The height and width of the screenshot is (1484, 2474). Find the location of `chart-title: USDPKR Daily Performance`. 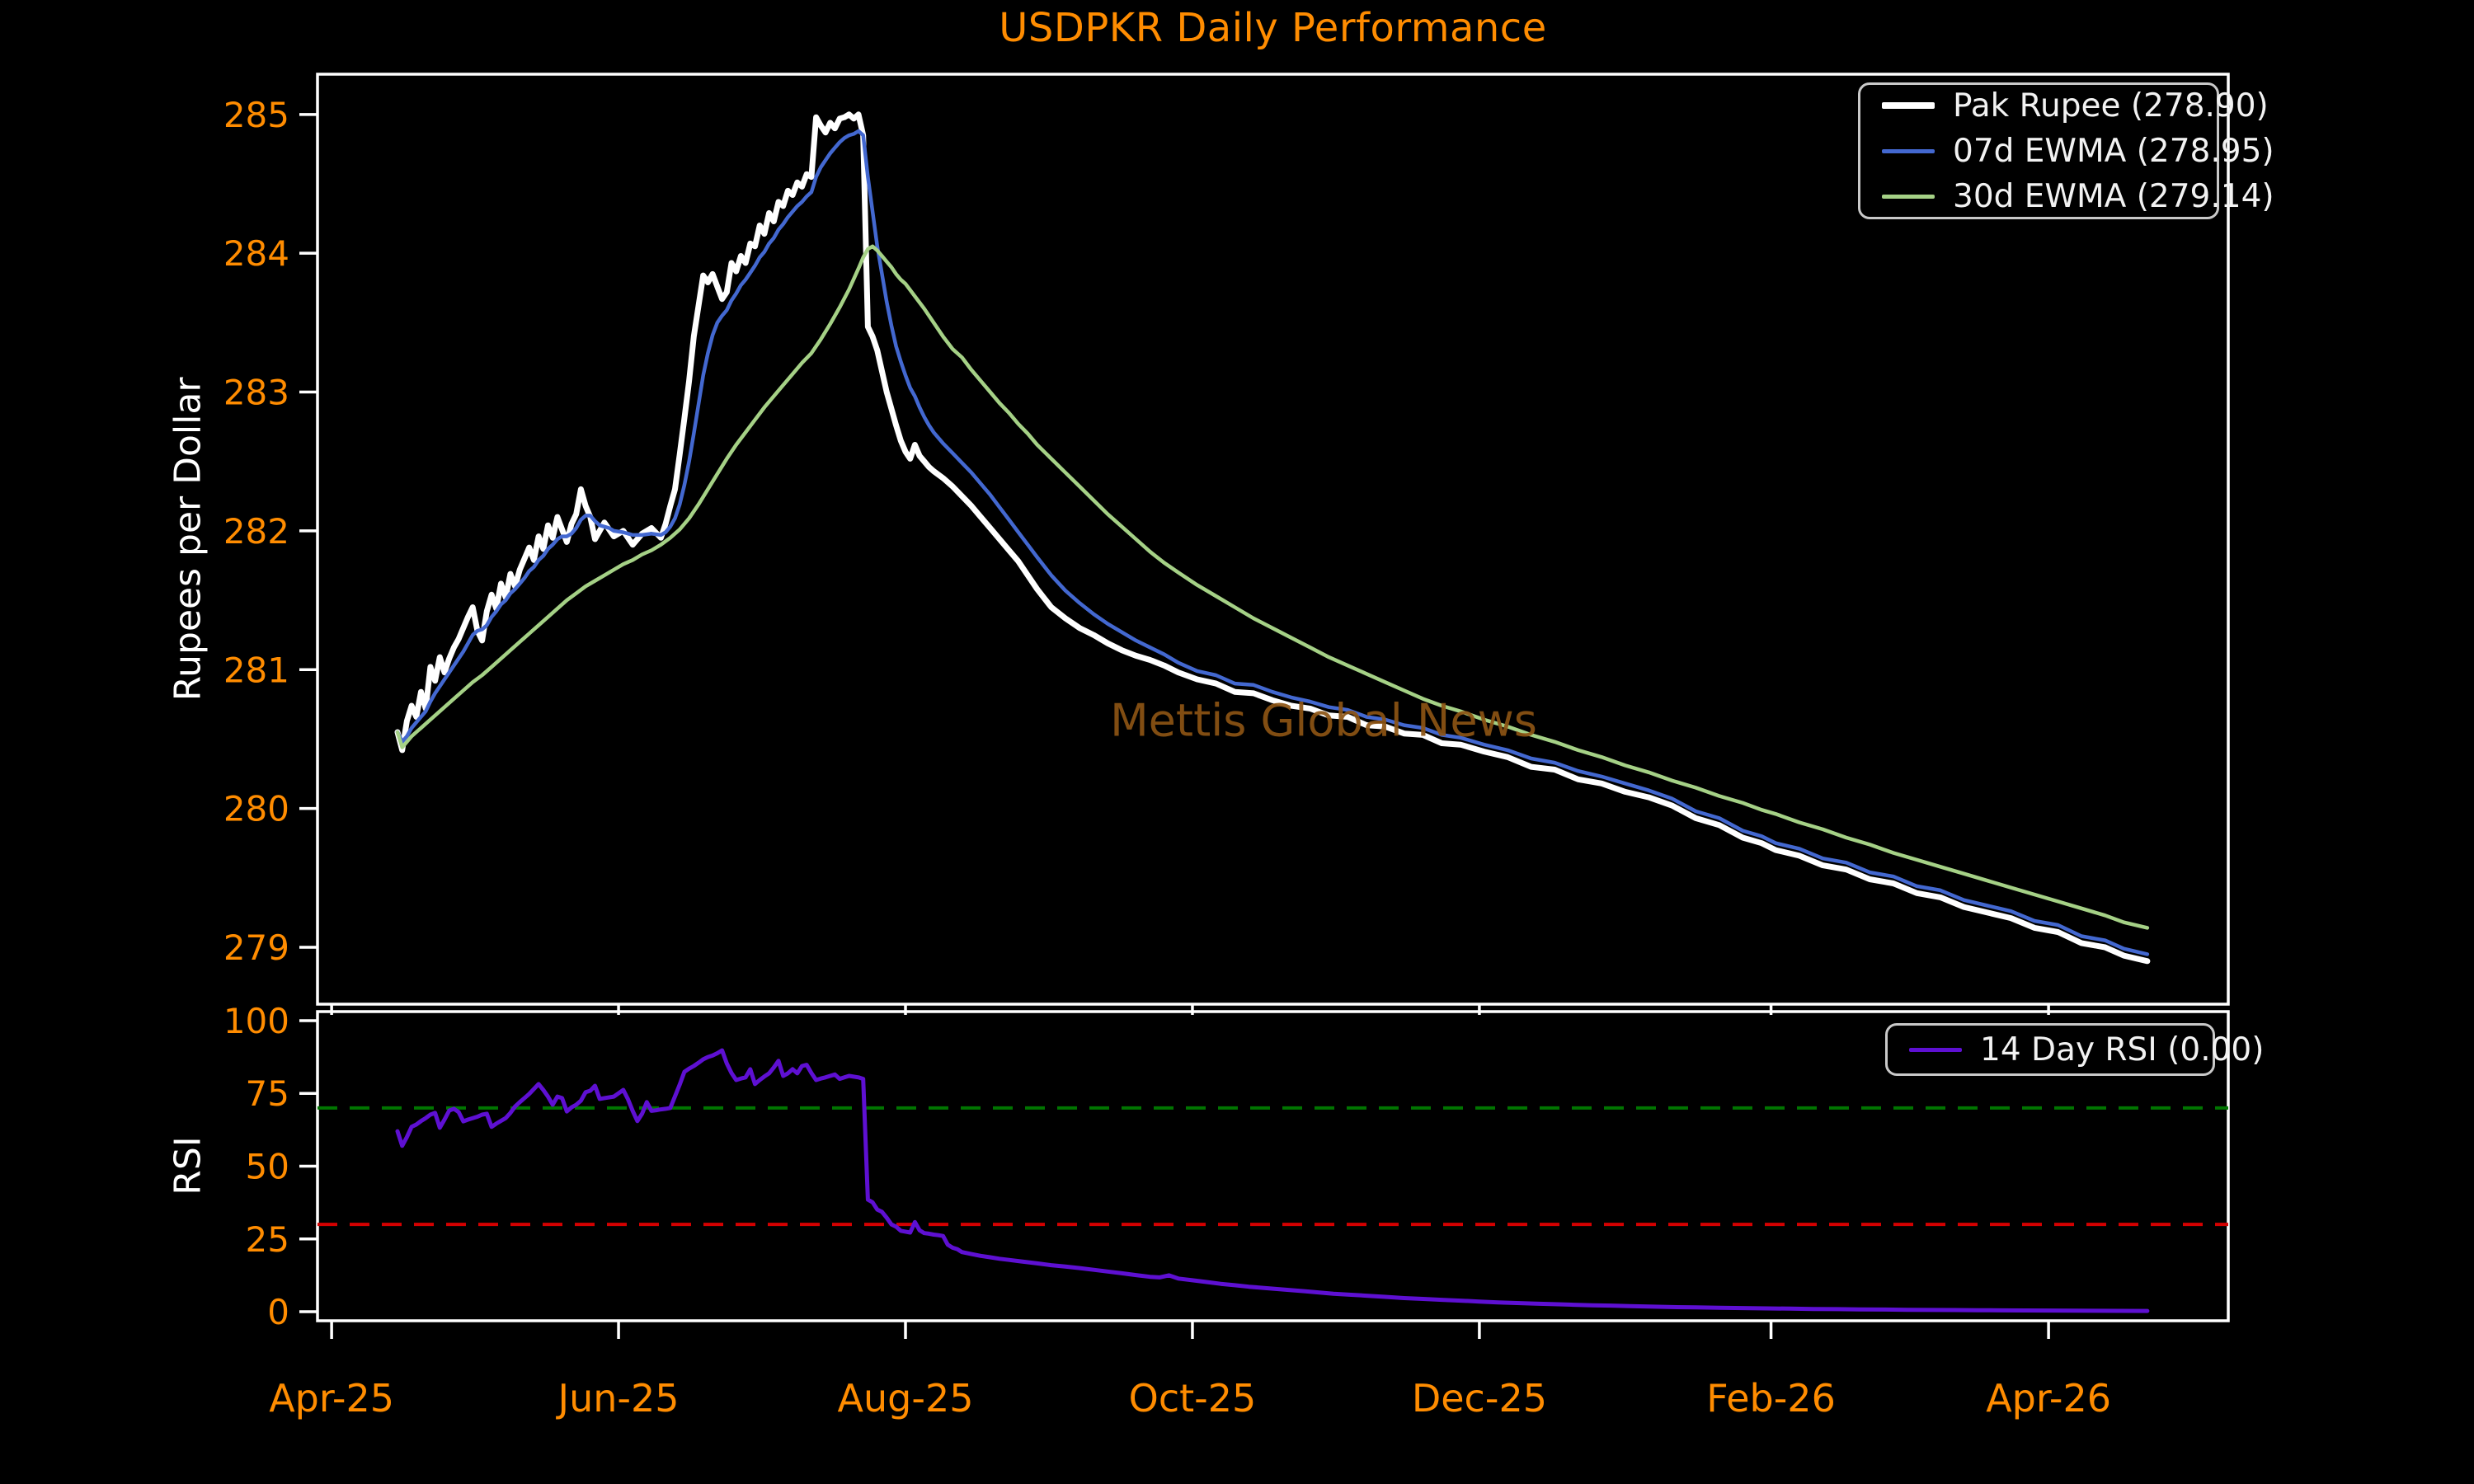

chart-title: USDPKR Daily Performance is located at coordinates (1273, 28).